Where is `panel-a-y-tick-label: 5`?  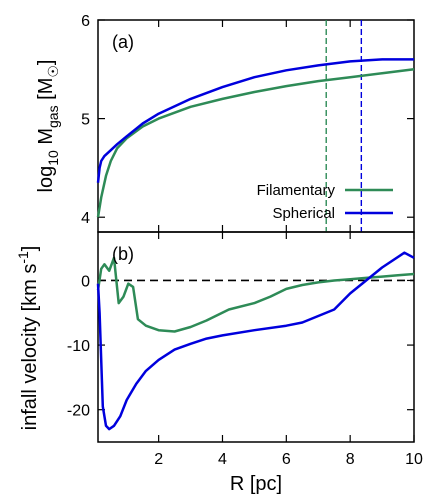 panel-a-y-tick-label: 5 is located at coordinates (85, 120).